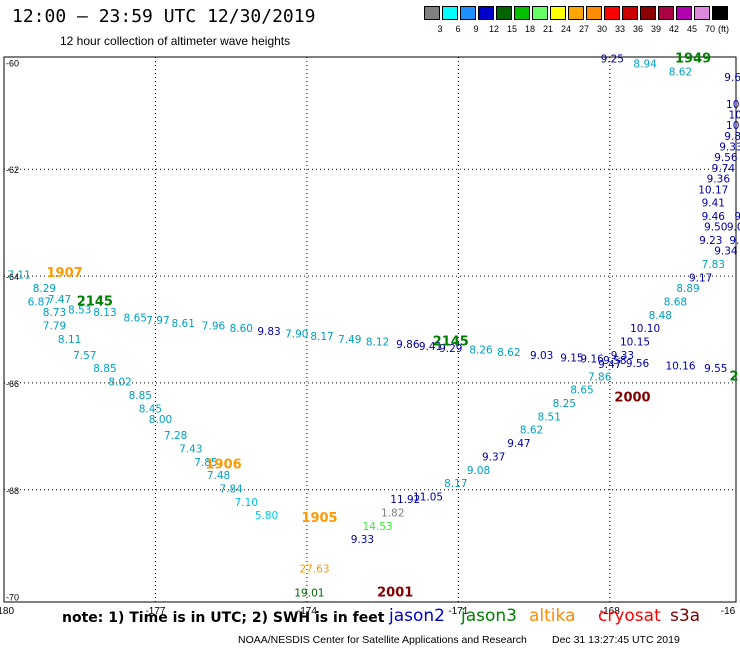 The width and height of the screenshot is (740, 650). What do you see at coordinates (395, 593) in the screenshot?
I see `pass-time-label: 2001` at bounding box center [395, 593].